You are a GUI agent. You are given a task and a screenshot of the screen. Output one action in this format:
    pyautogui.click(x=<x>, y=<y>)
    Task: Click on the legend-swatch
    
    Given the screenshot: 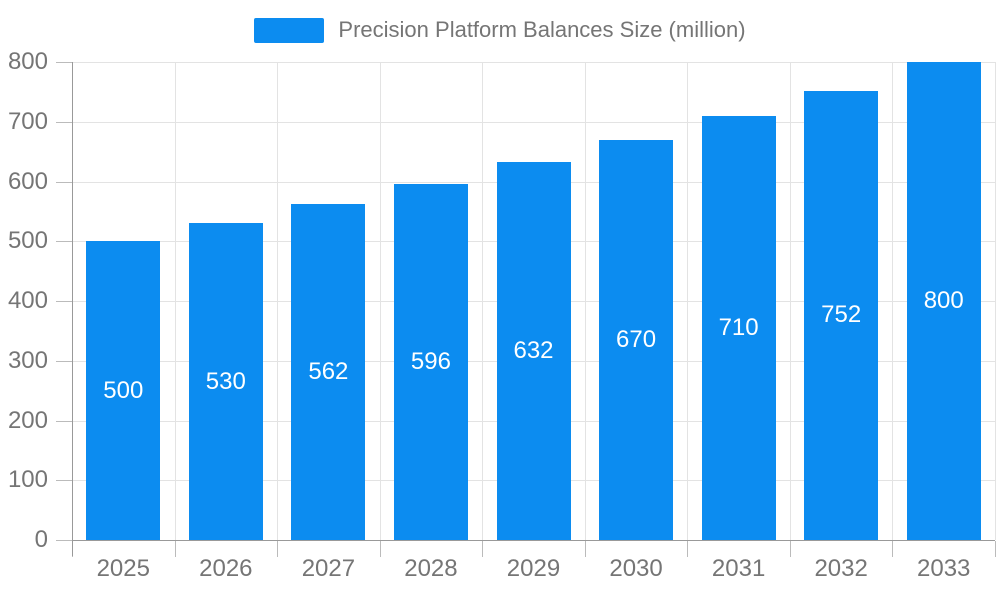 What is the action you would take?
    pyautogui.click(x=289, y=30)
    